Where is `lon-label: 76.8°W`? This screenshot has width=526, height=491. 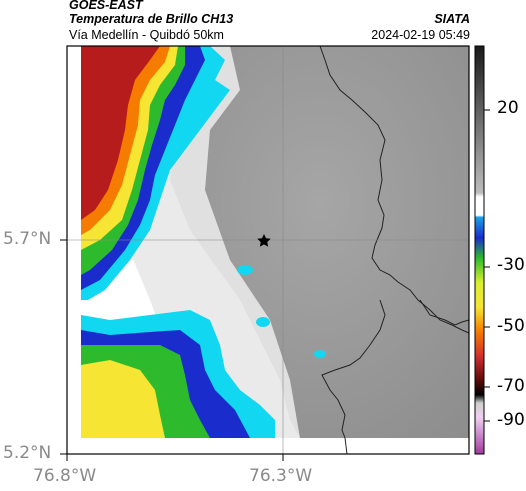 lon-label: 76.8°W is located at coordinates (65, 476).